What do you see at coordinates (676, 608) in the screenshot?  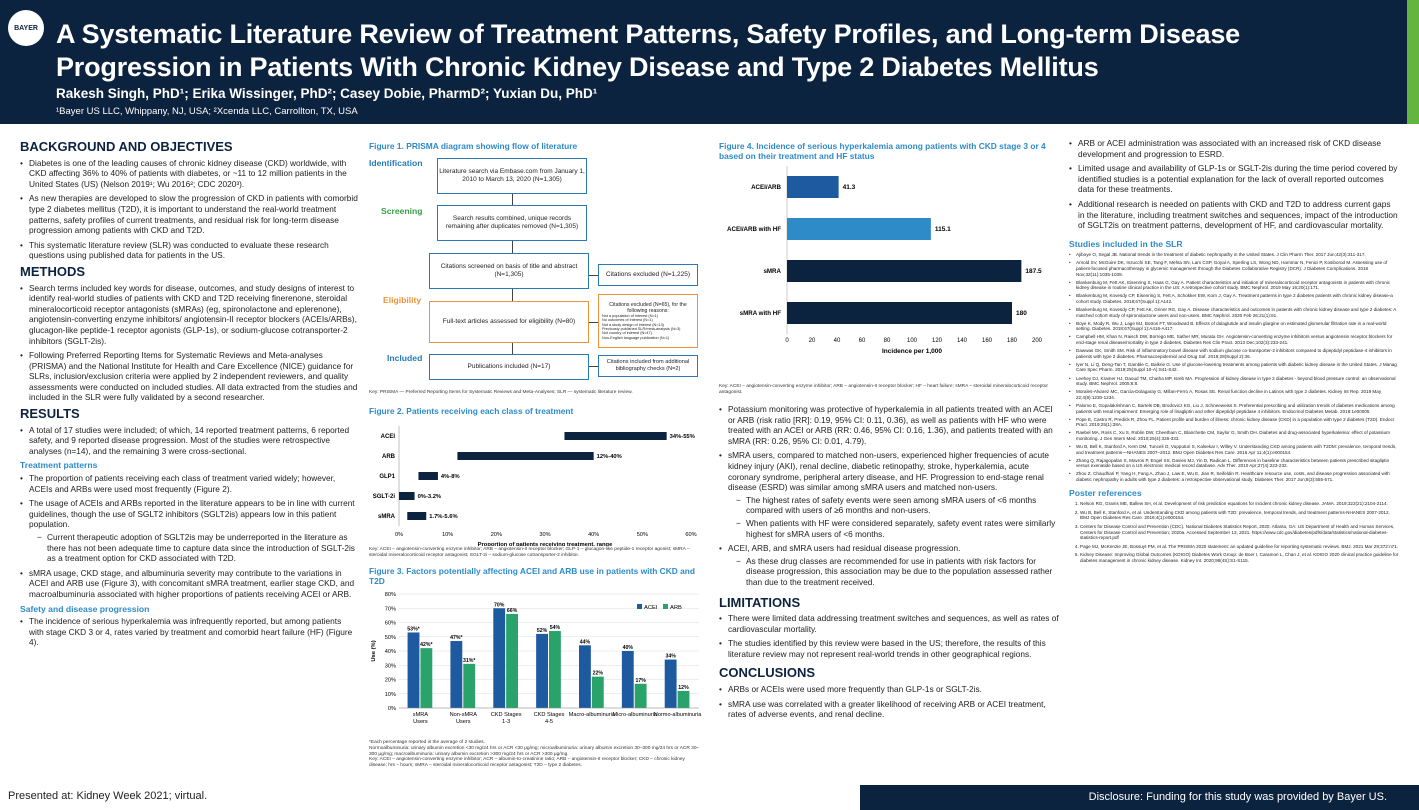 I see `legend-label: ARB` at bounding box center [676, 608].